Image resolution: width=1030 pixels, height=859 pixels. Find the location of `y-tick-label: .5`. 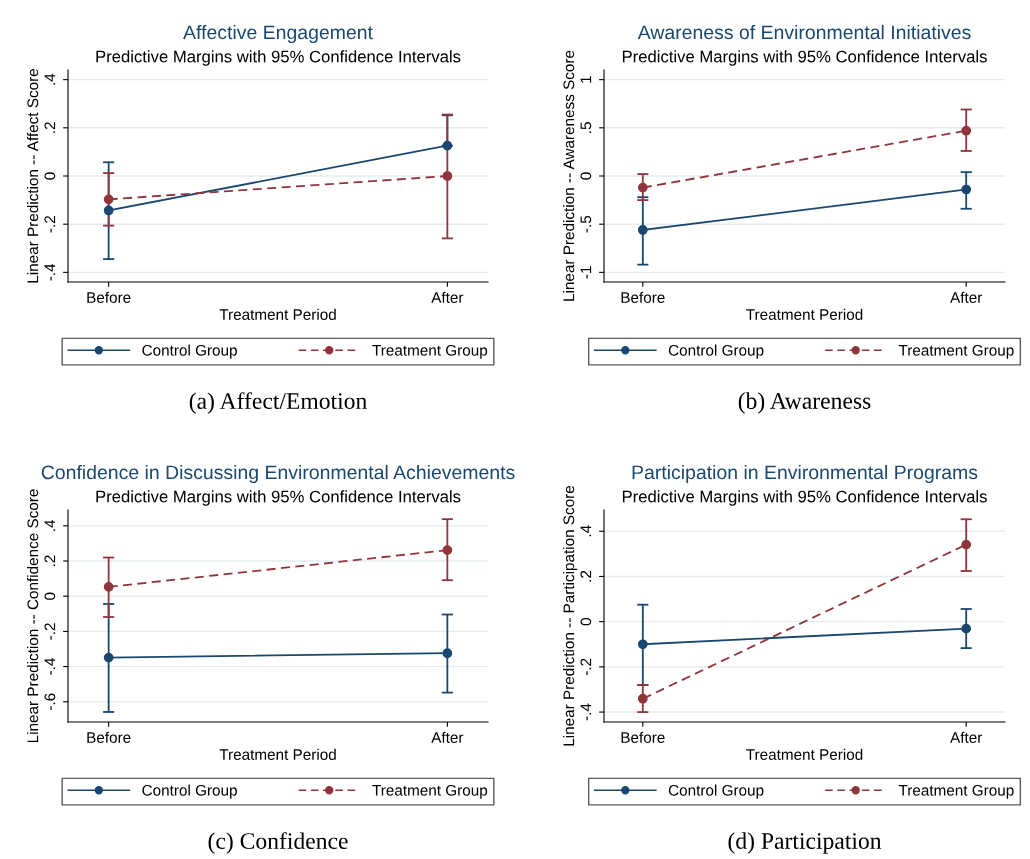

y-tick-label: .5 is located at coordinates (586, 127).